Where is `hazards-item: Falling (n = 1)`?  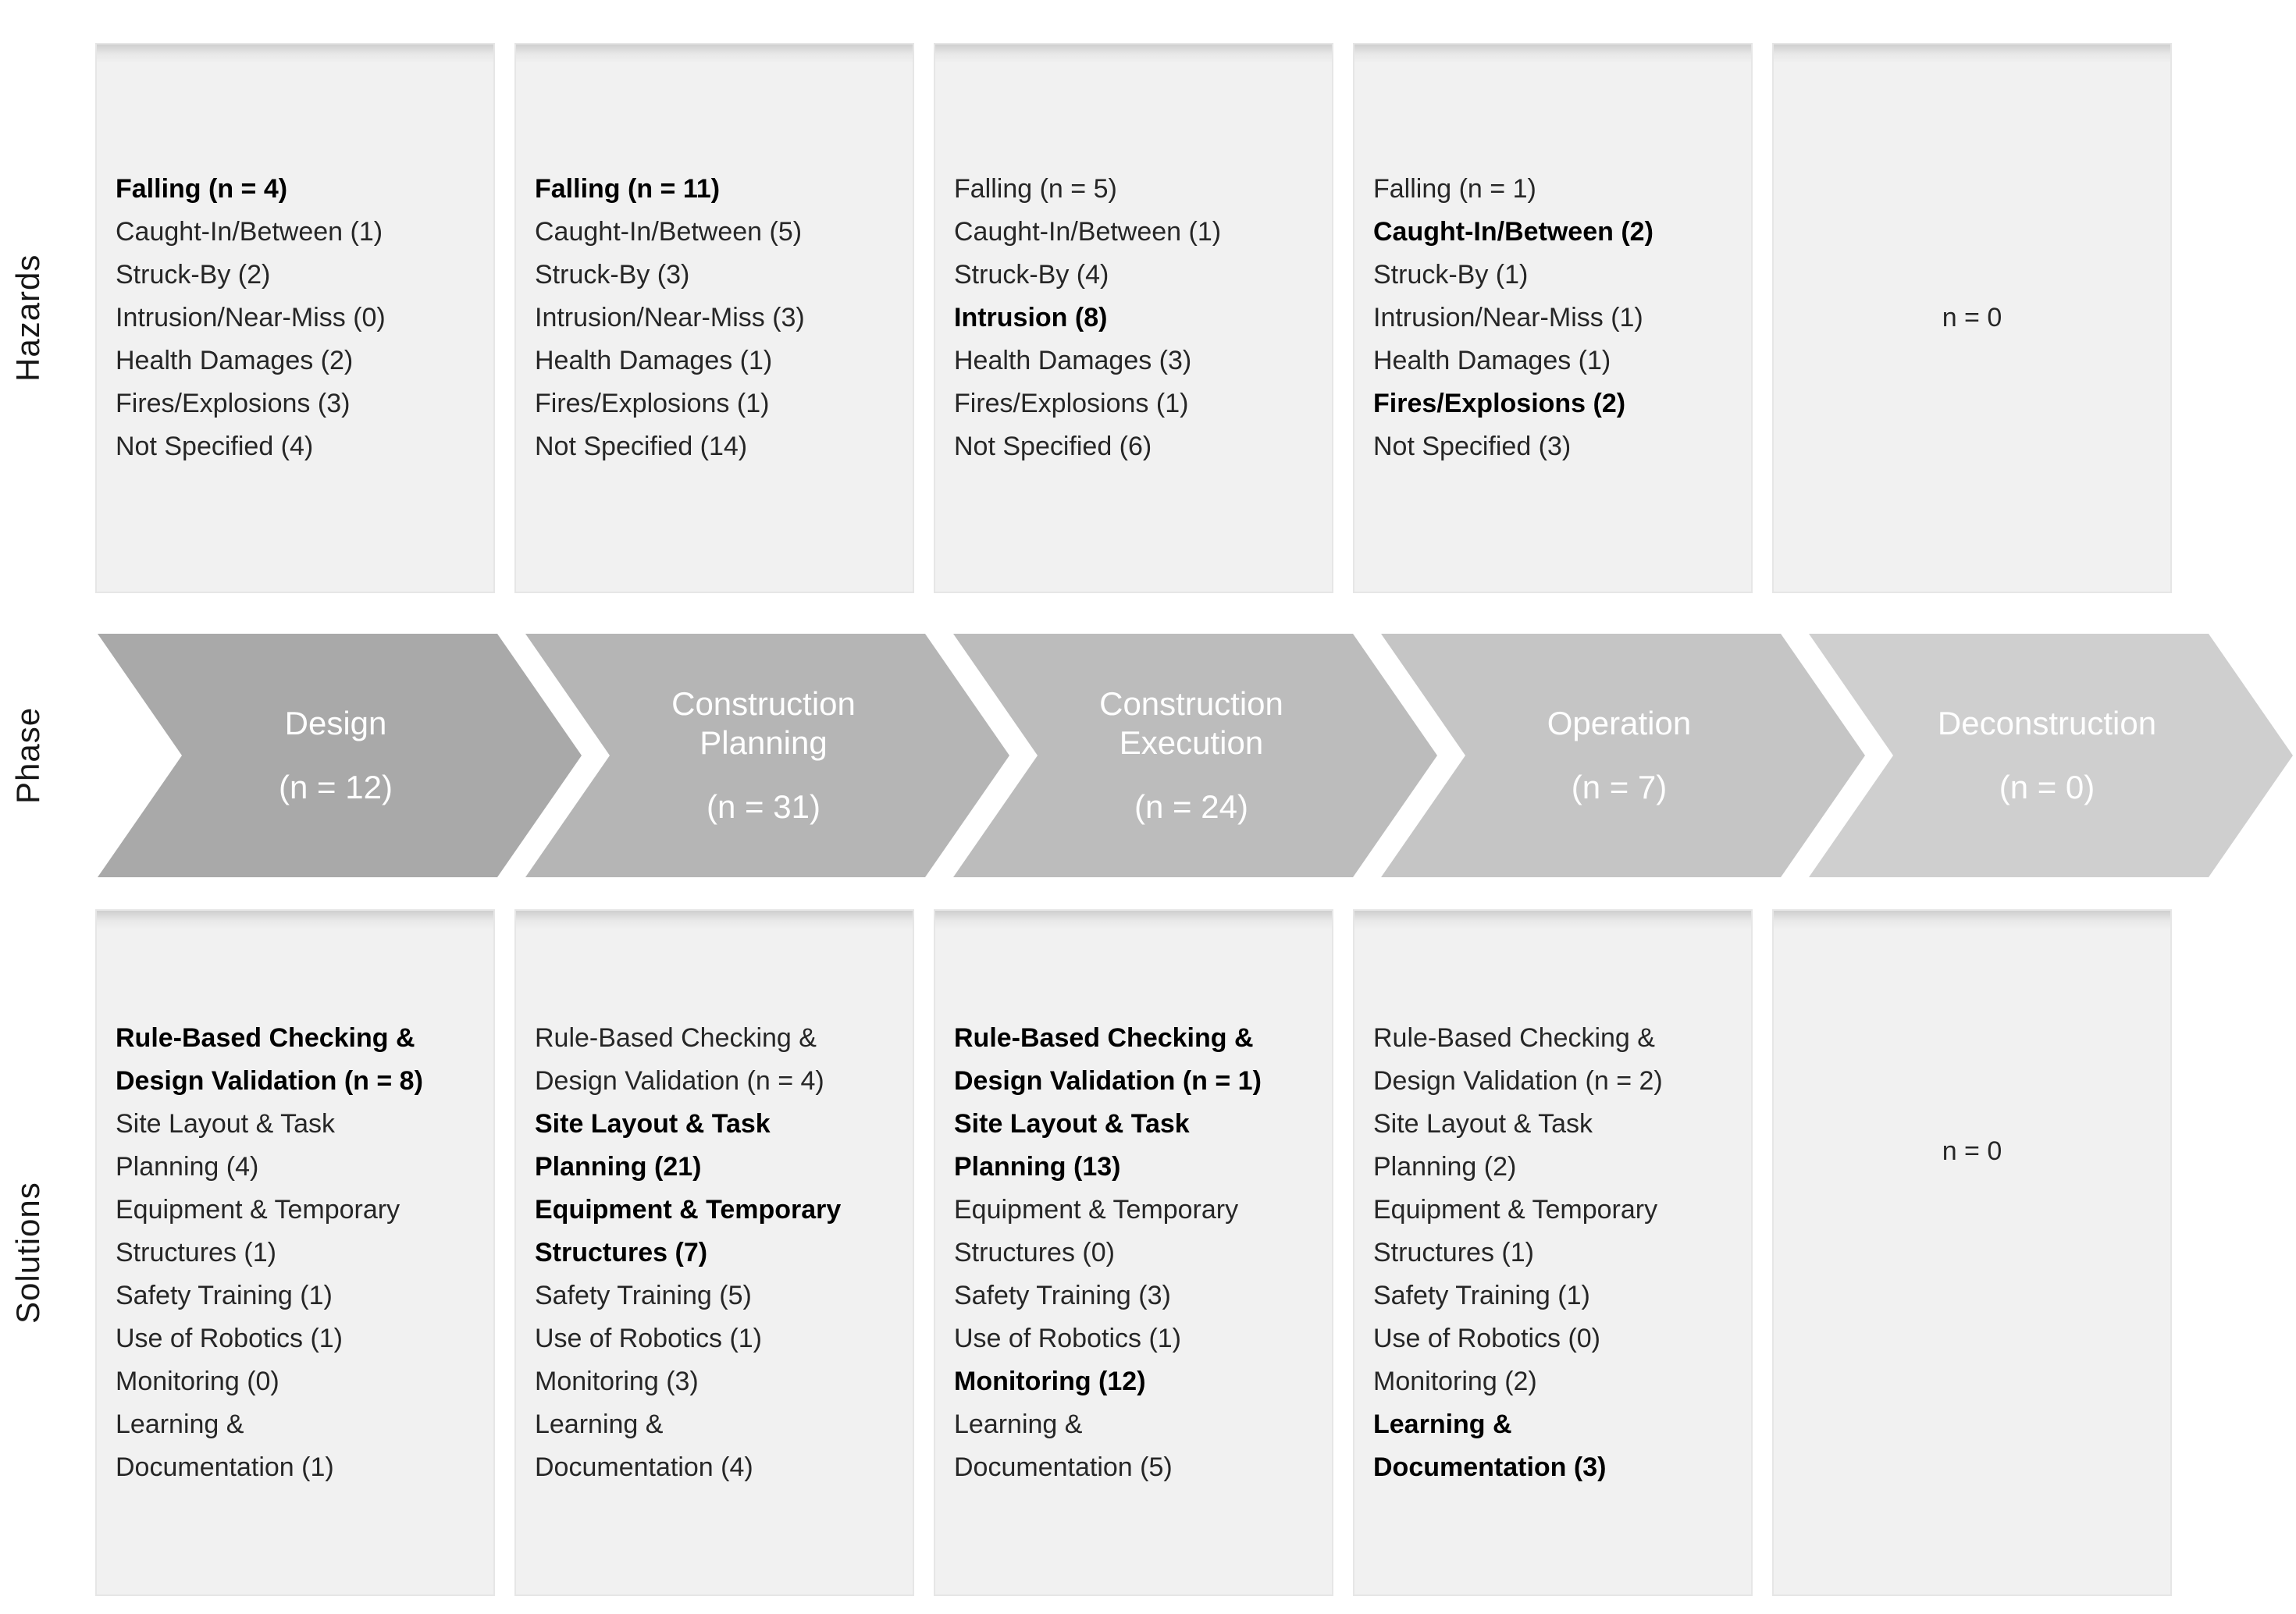
hazards-item: Falling (n = 1) is located at coordinates (1454, 189).